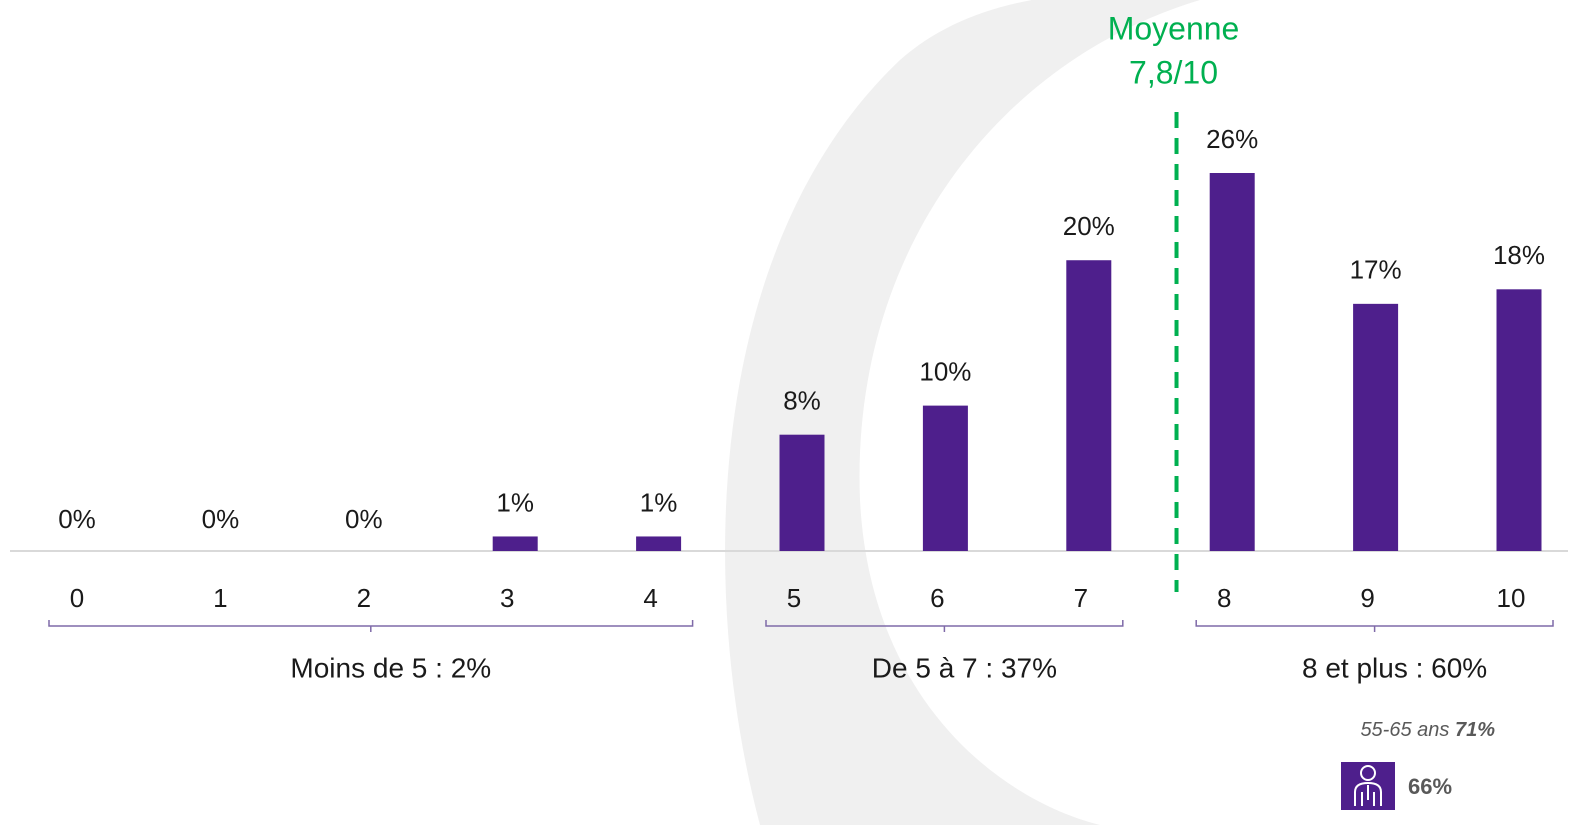 This screenshot has height=825, width=1592. Describe the element at coordinates (1376, 270) in the screenshot. I see `value-label: 17%` at that location.